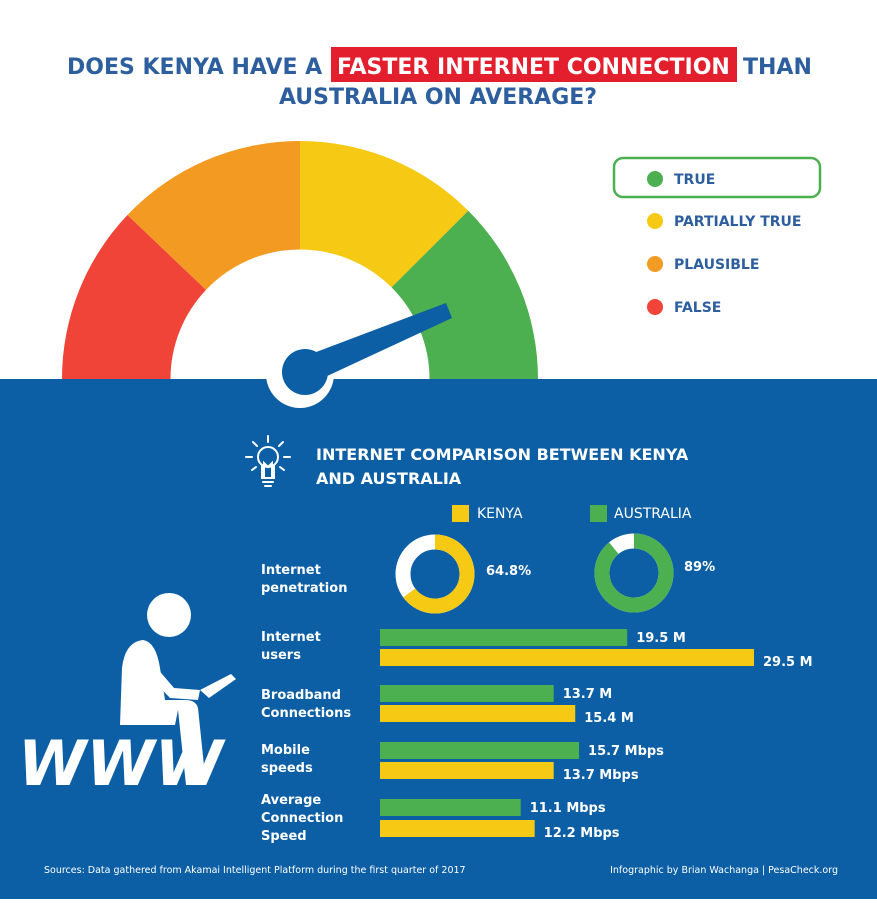 The width and height of the screenshot is (877, 903). Describe the element at coordinates (533, 67) in the screenshot. I see `title-highlight: FASTER INTERNET CONNECTION` at that location.